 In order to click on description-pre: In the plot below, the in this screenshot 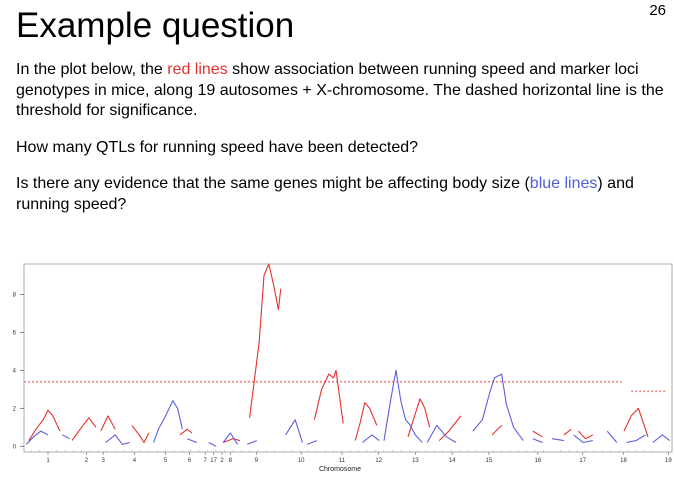, I will do `click(92, 69)`.